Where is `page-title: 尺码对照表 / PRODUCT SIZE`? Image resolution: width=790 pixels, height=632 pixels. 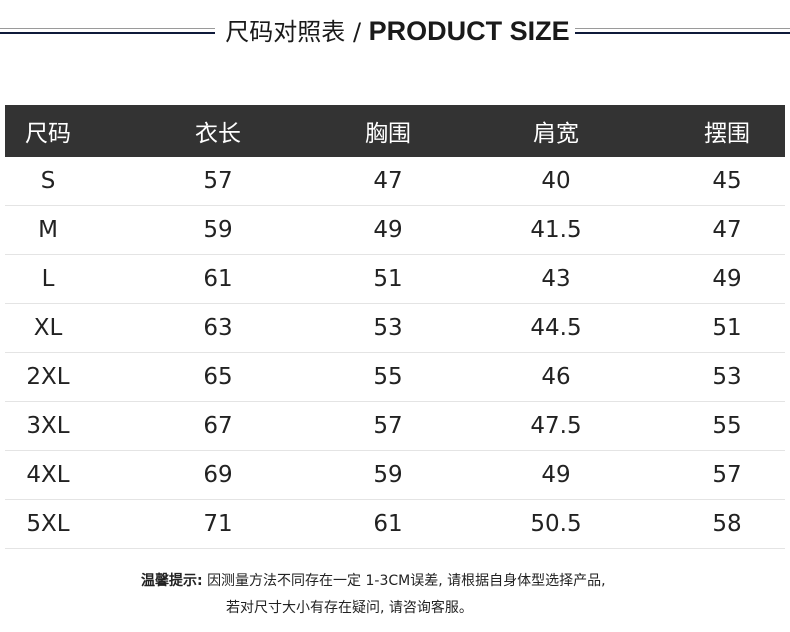
page-title: 尺码对照表 / PRODUCT SIZE is located at coordinates (397, 29).